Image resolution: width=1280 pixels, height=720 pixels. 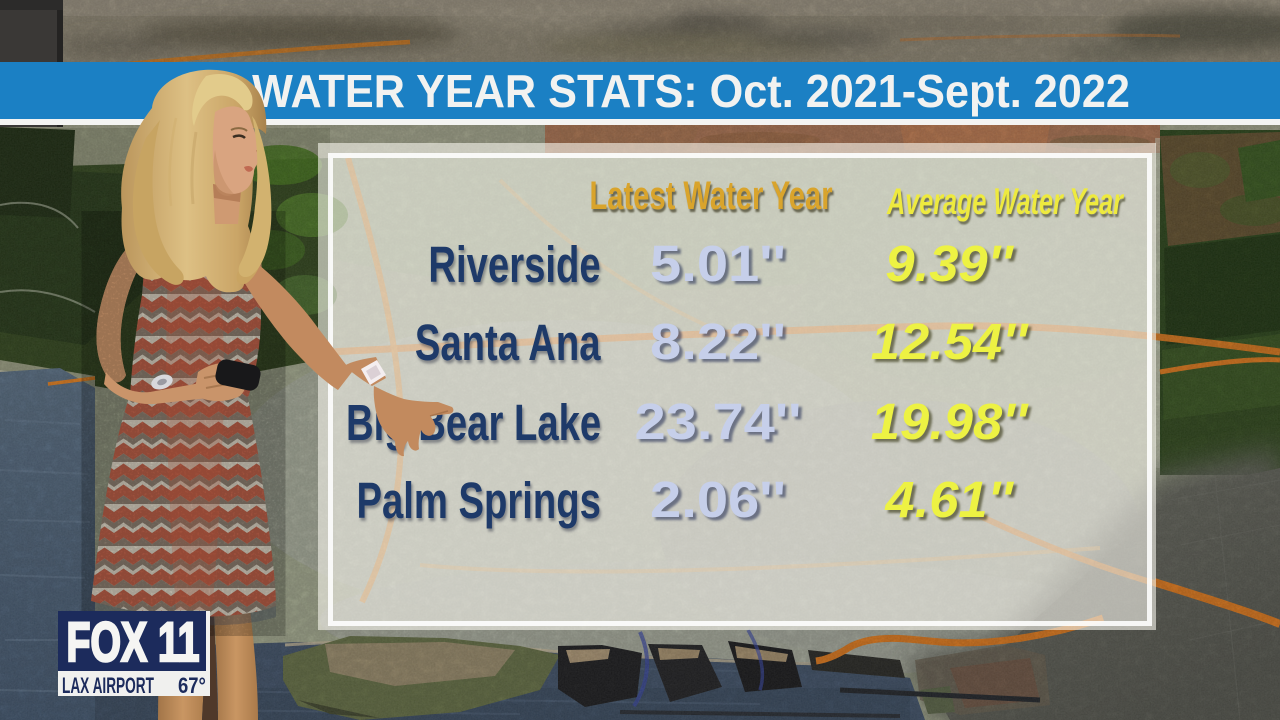 What do you see at coordinates (133, 642) in the screenshot?
I see `svg-text: FOX 11` at bounding box center [133, 642].